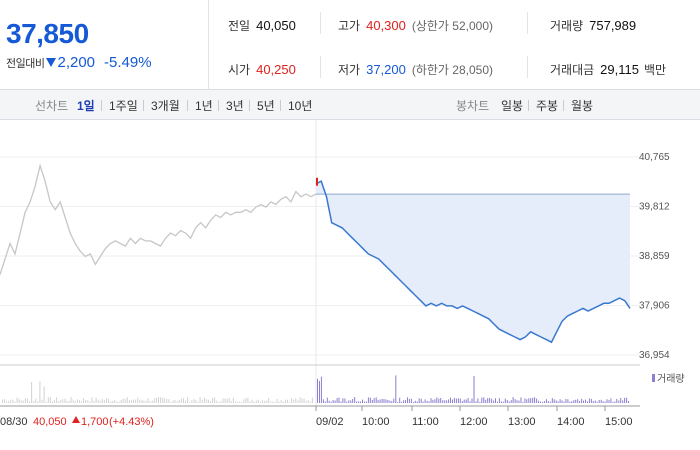  Describe the element at coordinates (654, 256) in the screenshot. I see `y-tick-label: 38,859` at that location.